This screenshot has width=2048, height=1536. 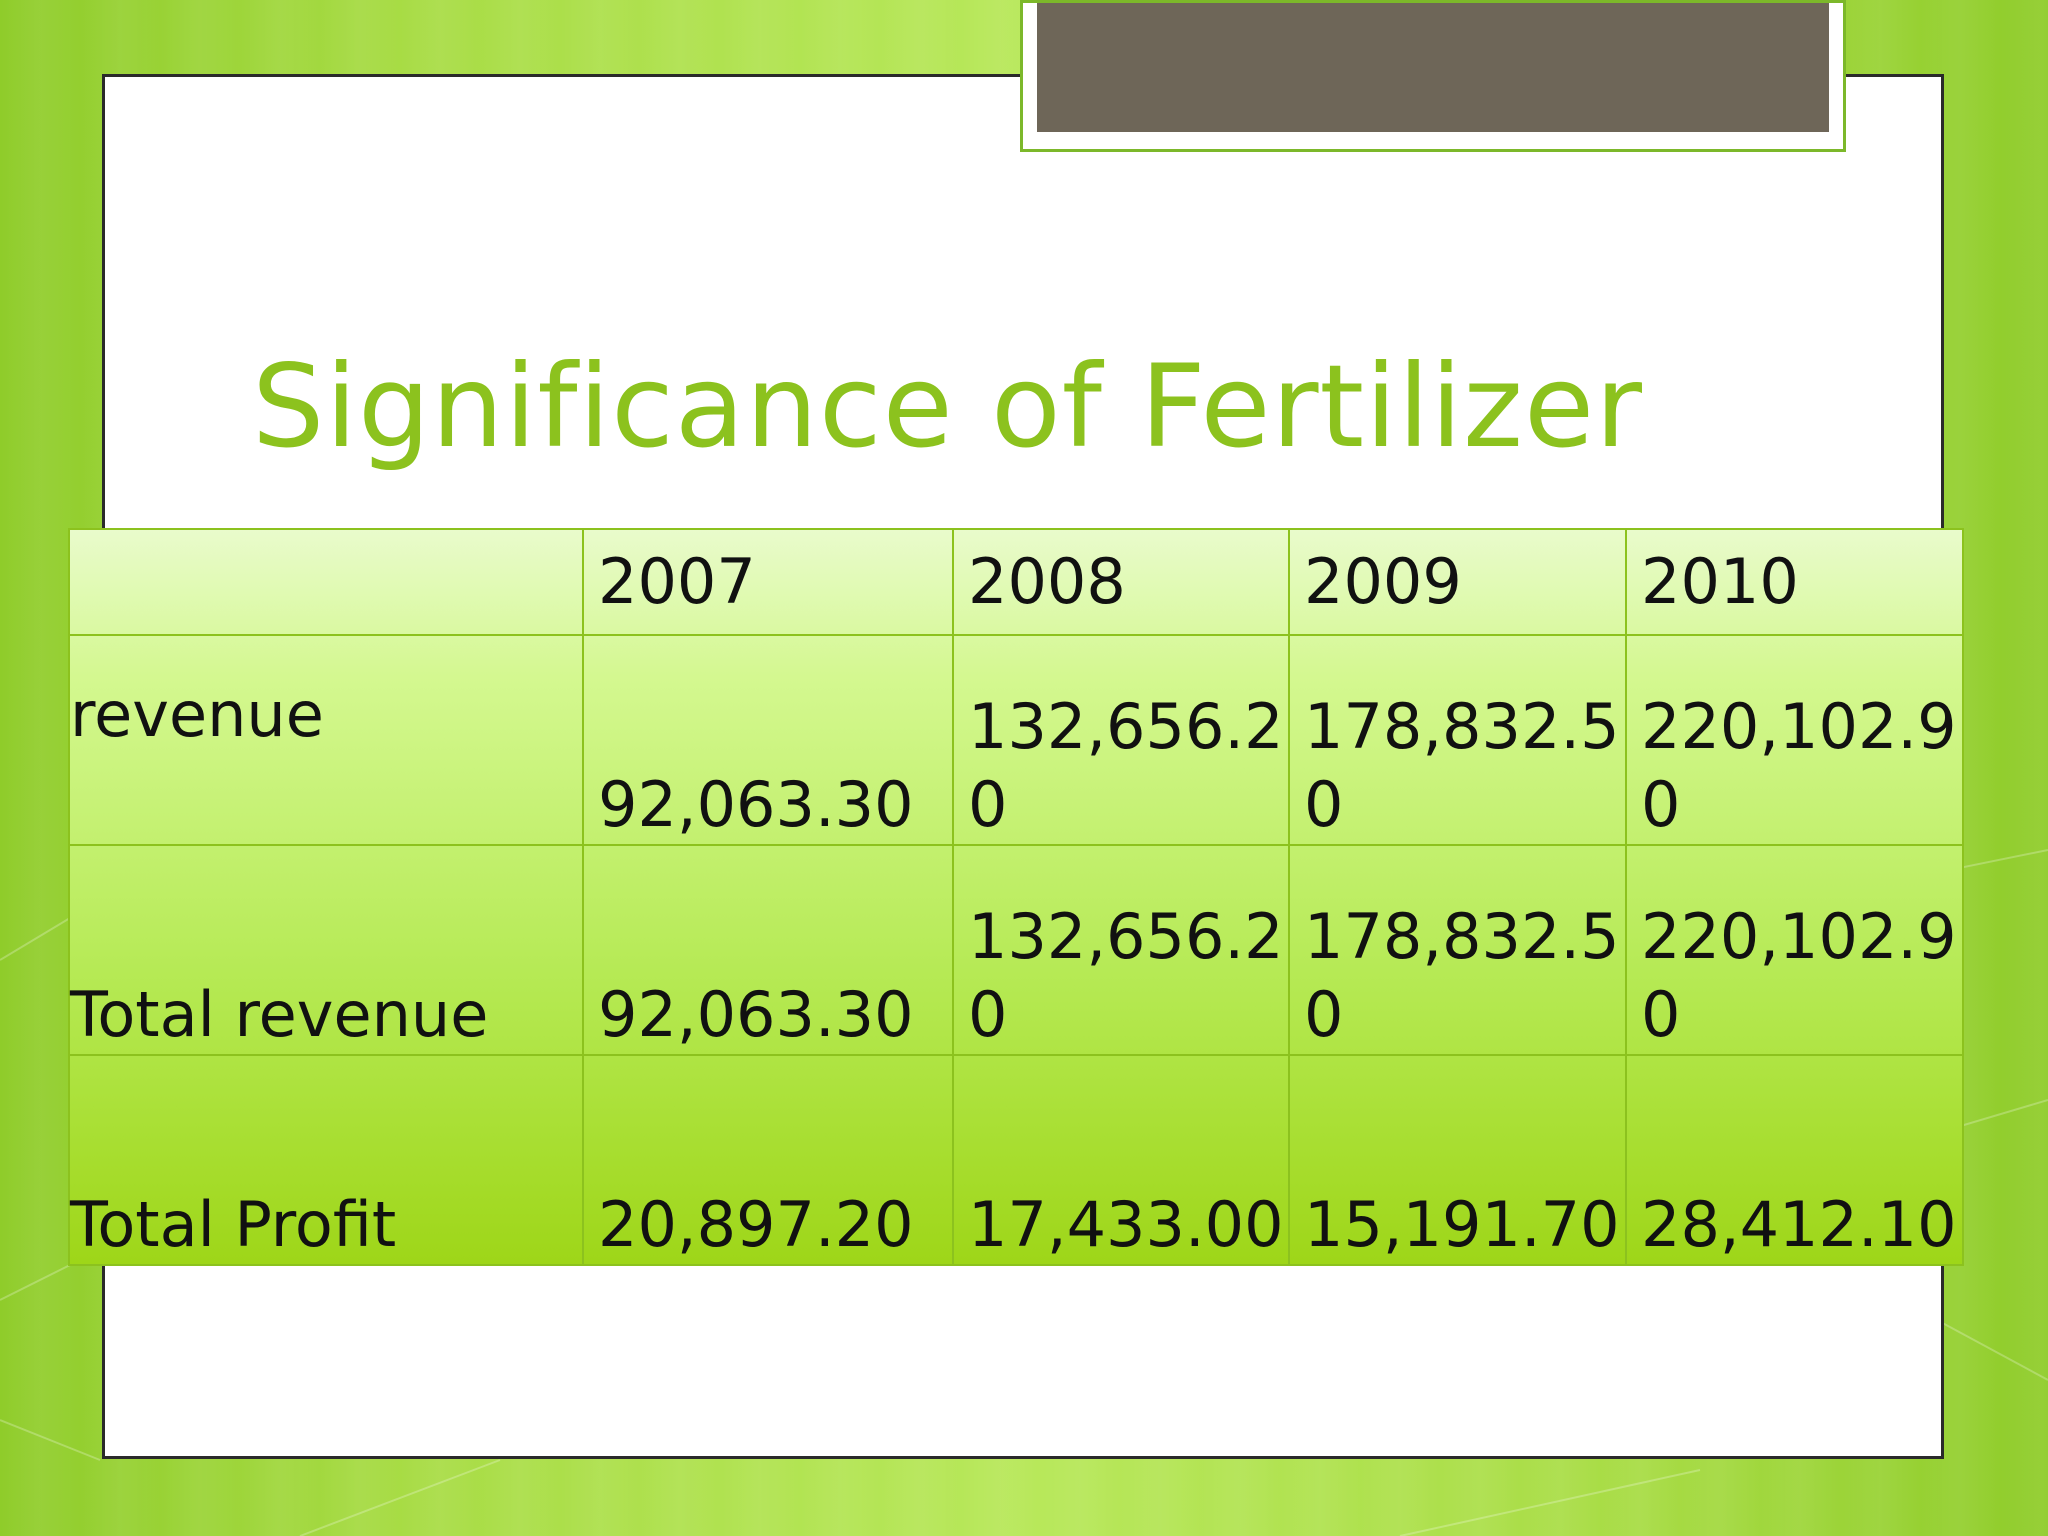 I want to click on table-header-row: 2007 2008 2009 2010, so click(x=1016, y=582).